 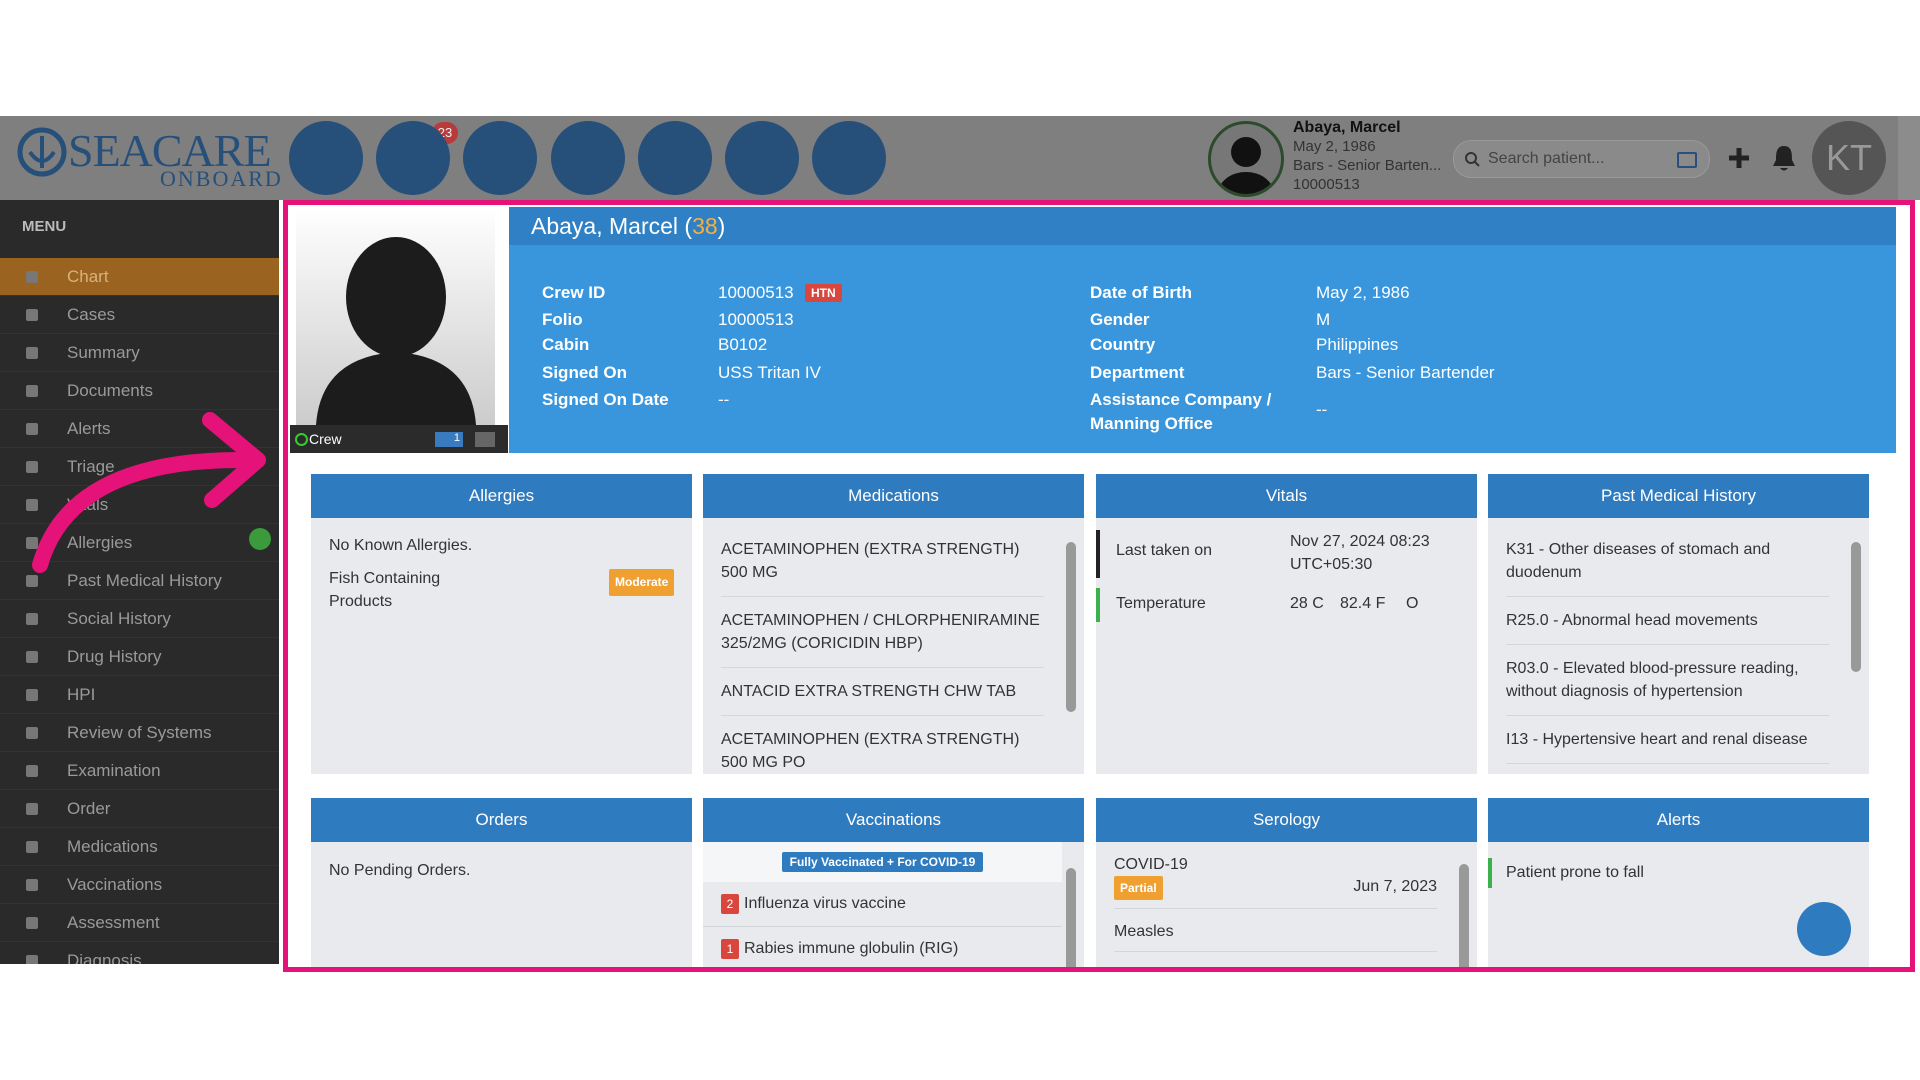 I want to click on menu-item: Assessment, so click(x=139, y=923).